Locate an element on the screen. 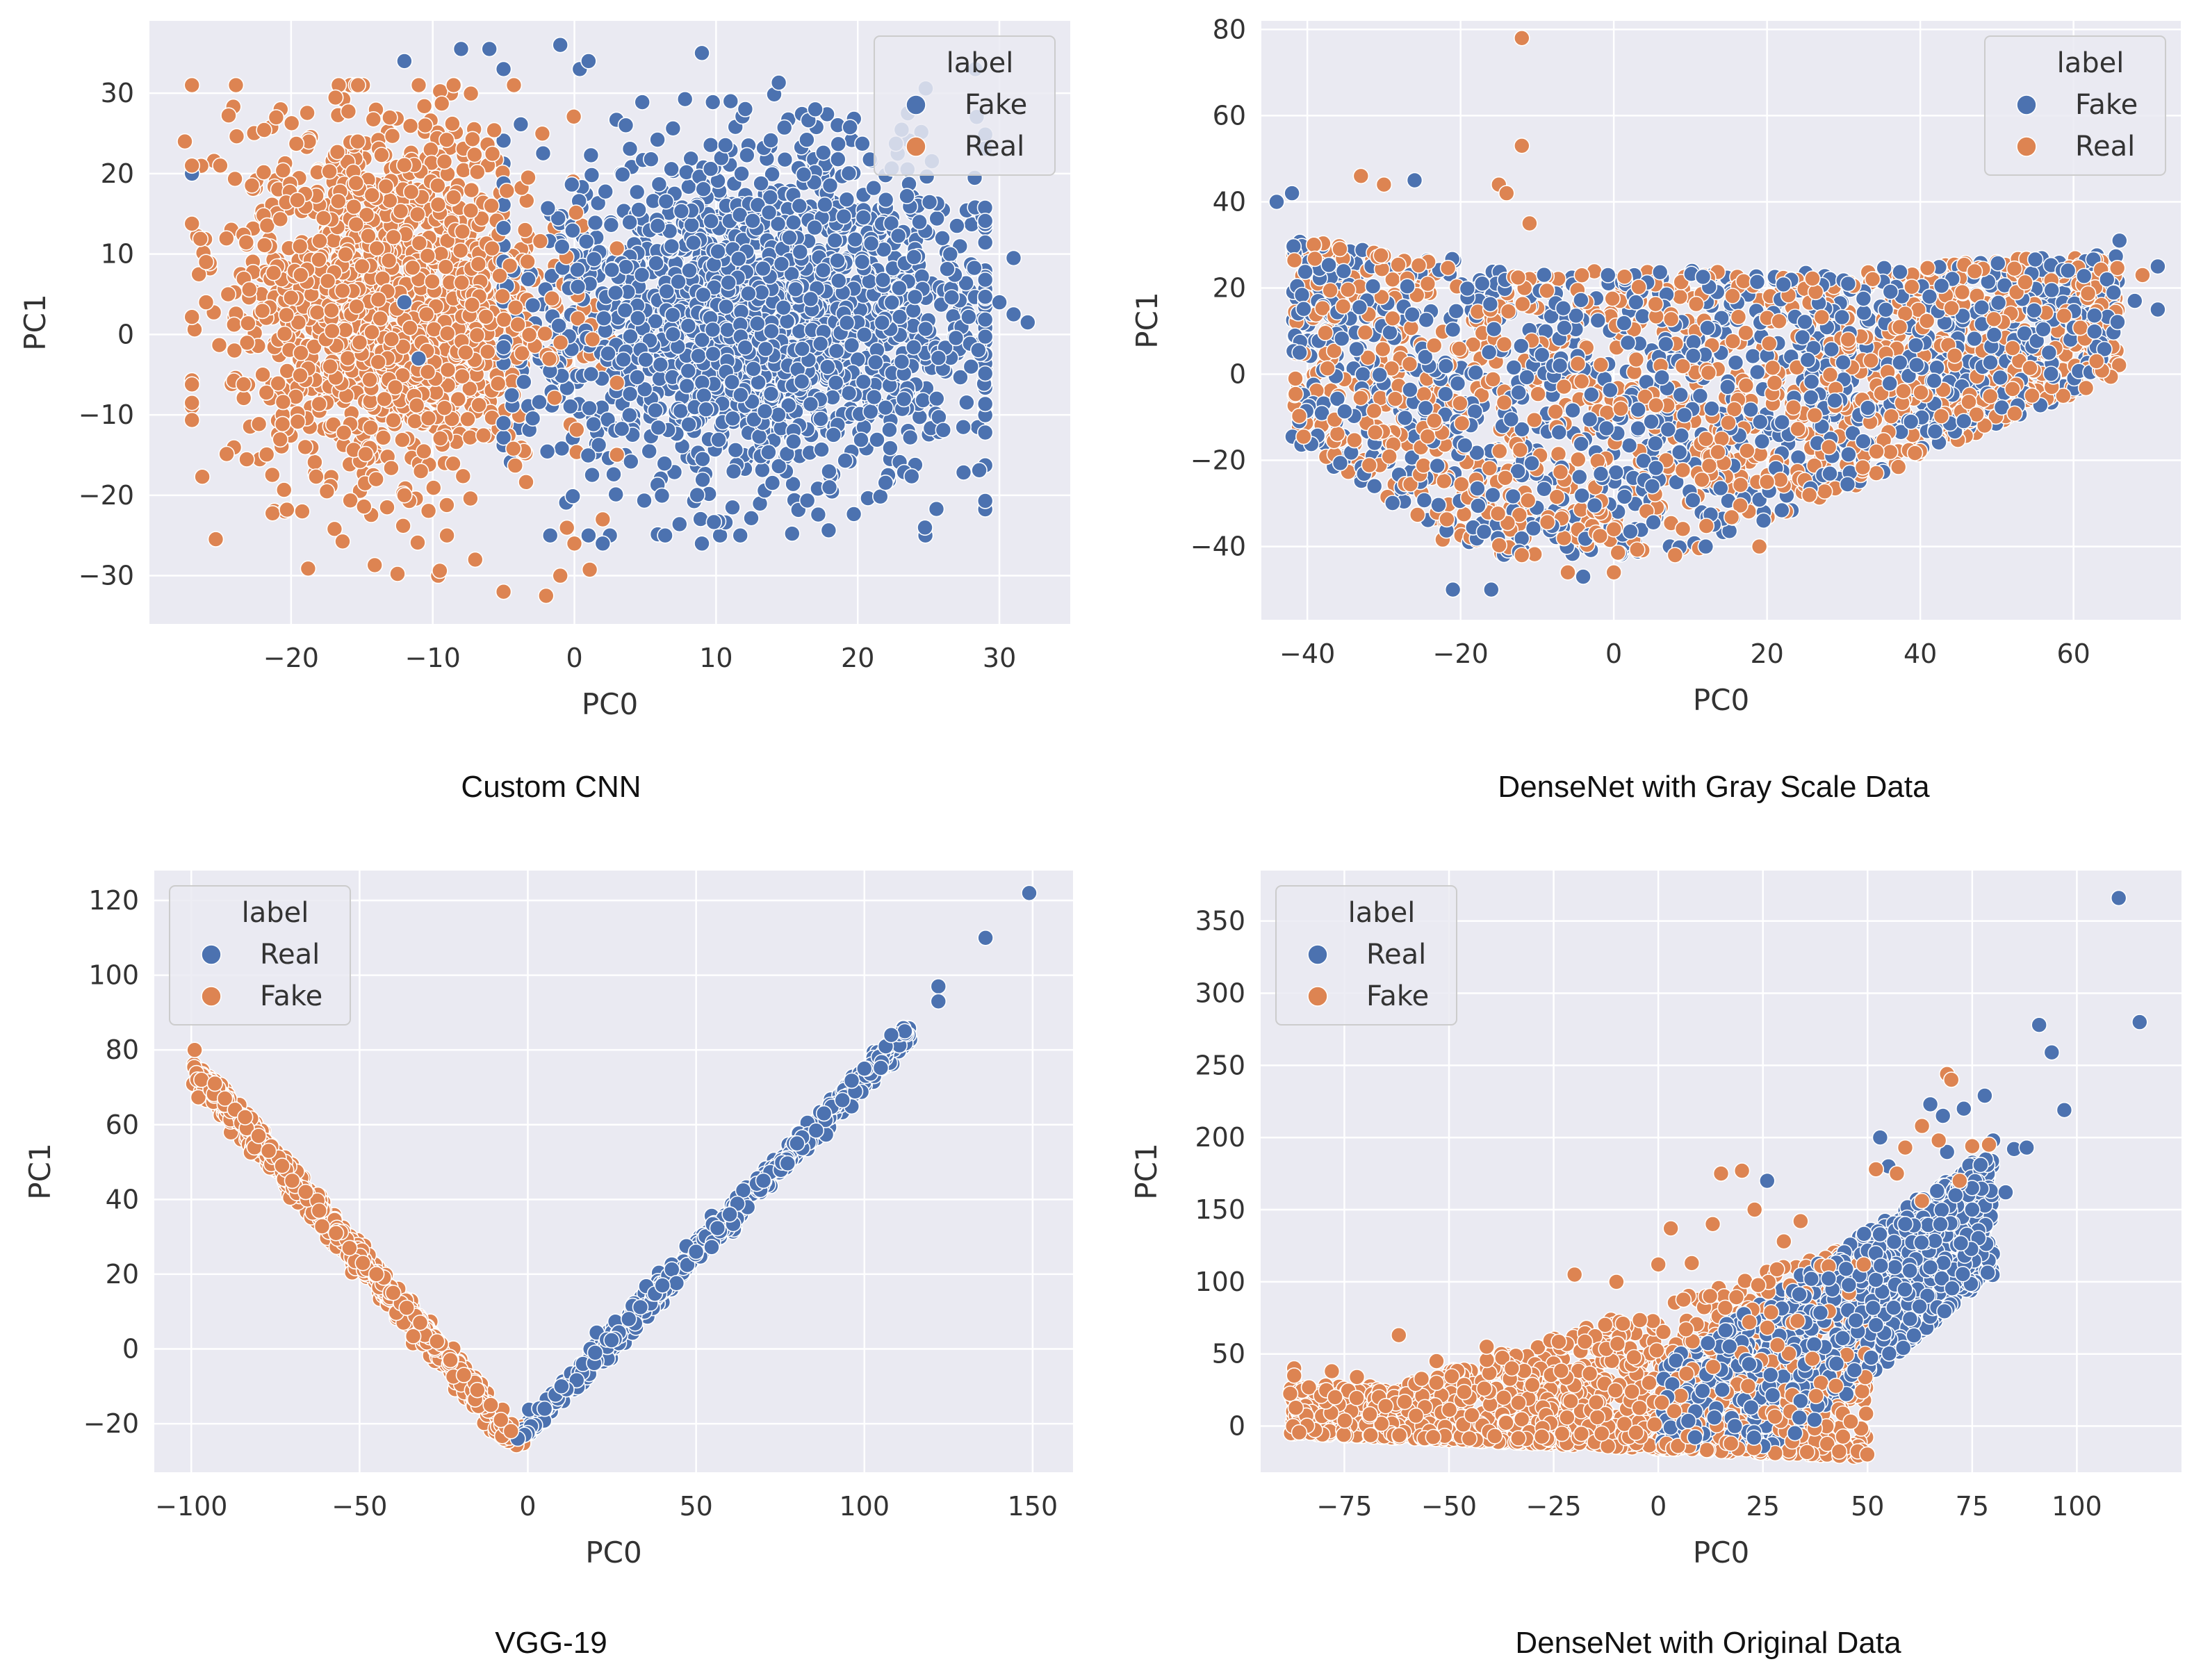 The image size is (2194, 1680). legend-marker-real is located at coordinates (916, 146).